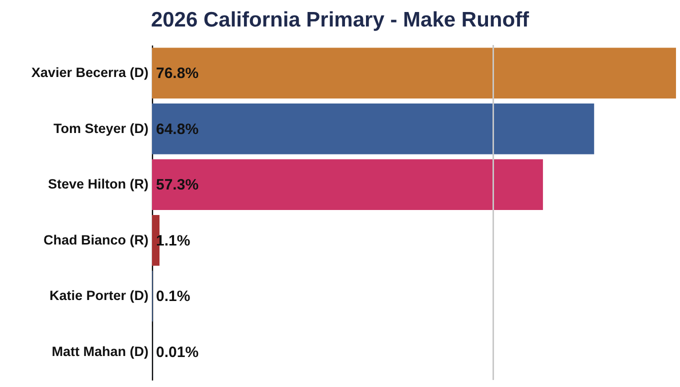 The height and width of the screenshot is (387, 680). What do you see at coordinates (340, 20) in the screenshot?
I see `chart-title: 2026 California Primary - Make Runoff` at bounding box center [340, 20].